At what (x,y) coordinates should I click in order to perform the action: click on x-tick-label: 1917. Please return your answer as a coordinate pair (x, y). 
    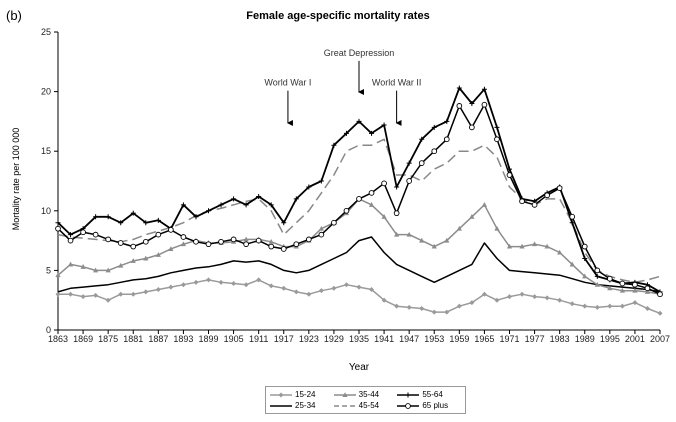
    Looking at the image, I should click on (284, 339).